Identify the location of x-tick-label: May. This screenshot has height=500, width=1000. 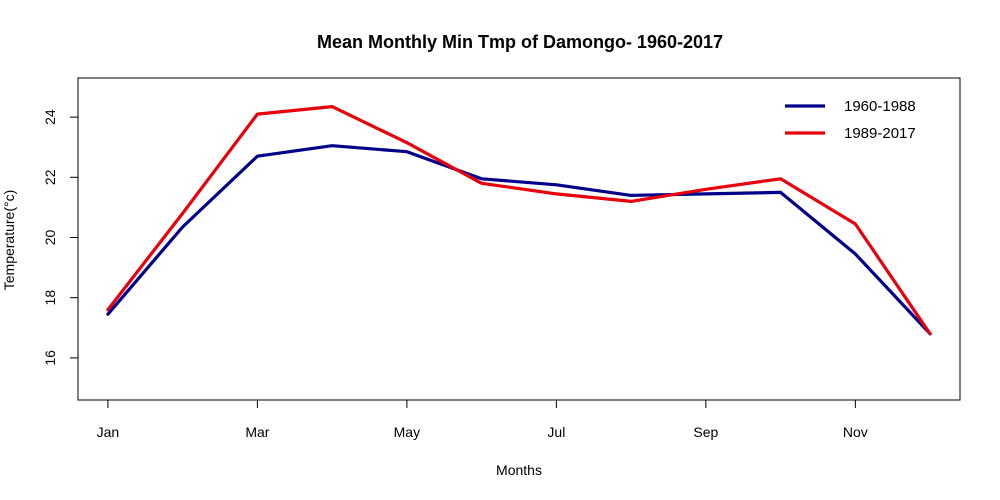
(407, 432).